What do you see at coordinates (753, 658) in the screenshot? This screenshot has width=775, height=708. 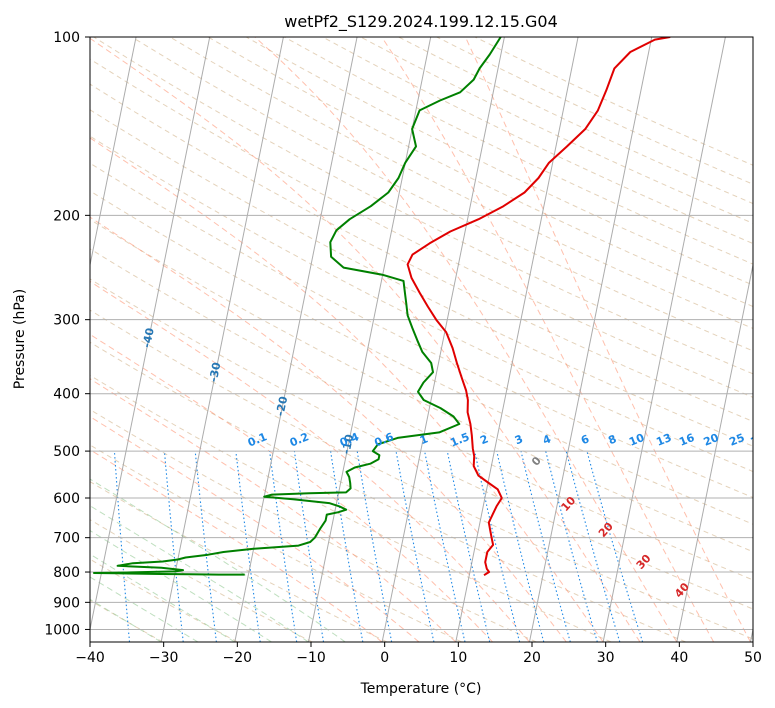 I see `x-tick-label: 50` at bounding box center [753, 658].